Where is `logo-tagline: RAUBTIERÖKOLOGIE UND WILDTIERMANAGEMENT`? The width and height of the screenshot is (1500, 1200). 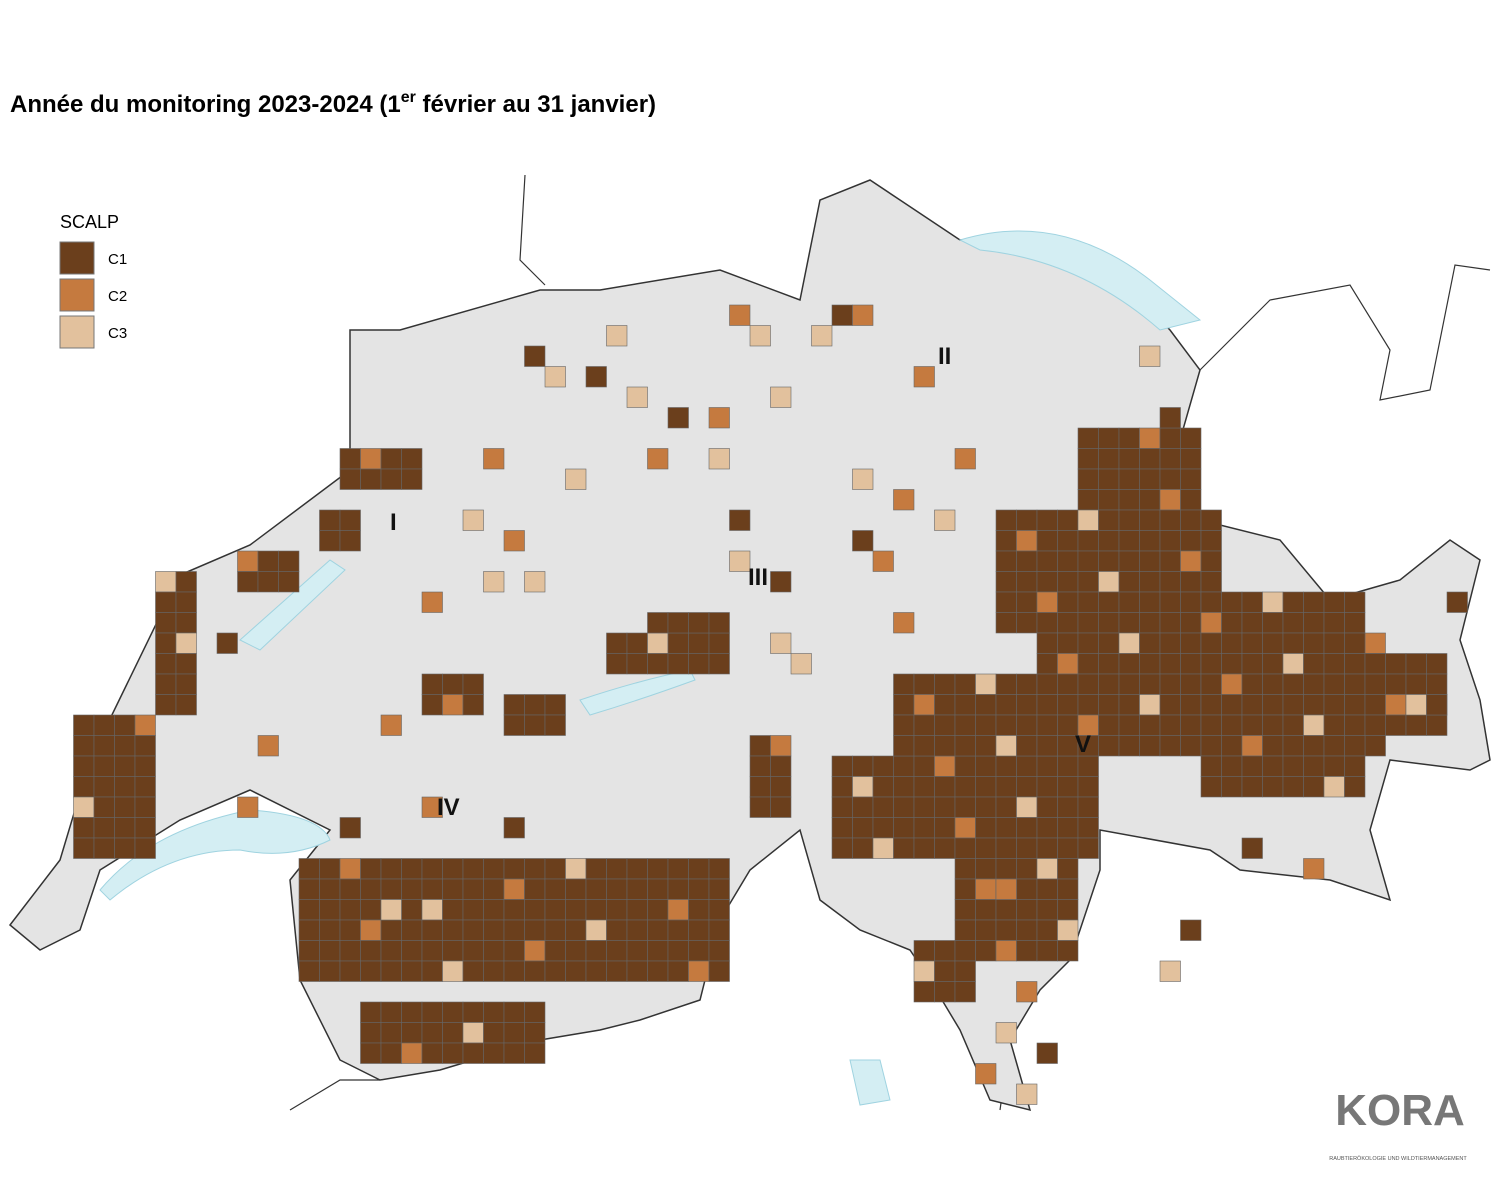 logo-tagline: RAUBTIERÖKOLOGIE UND WILDTIERMANAGEMENT is located at coordinates (1398, 1158).